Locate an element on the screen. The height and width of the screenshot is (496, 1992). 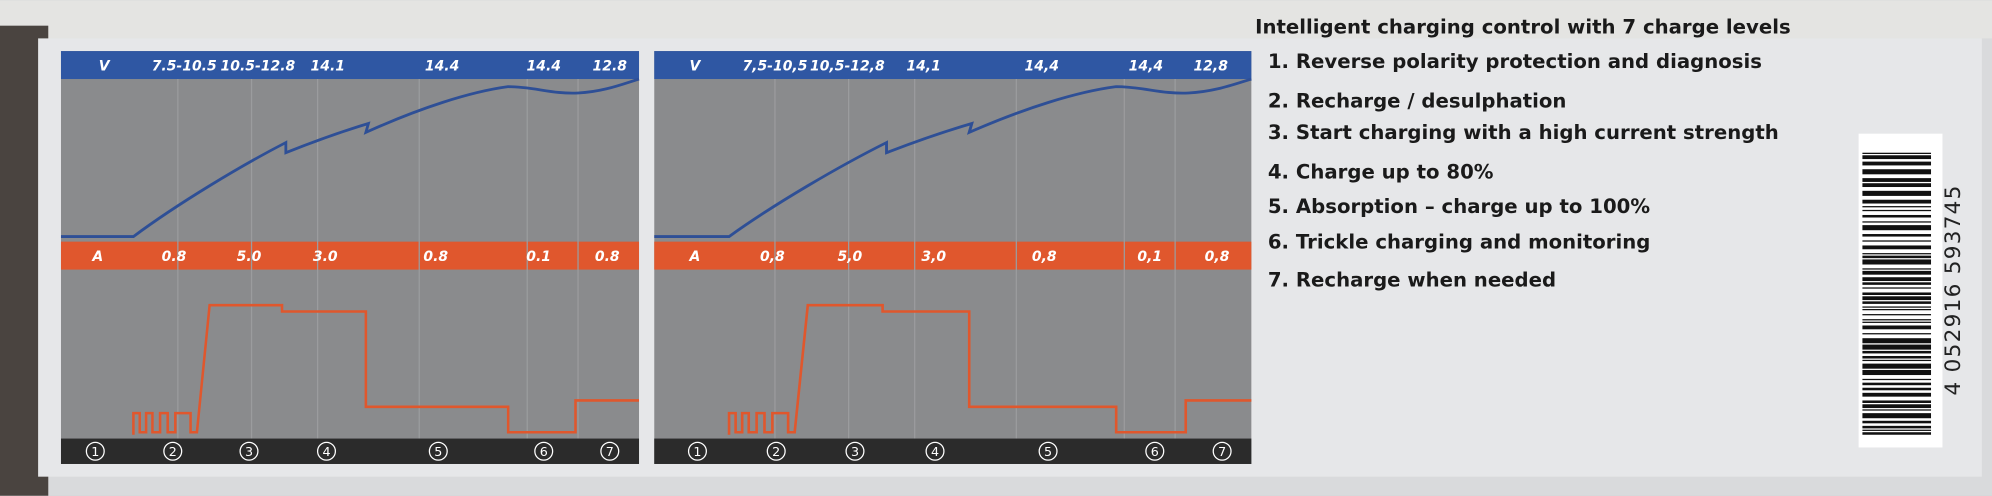
list-item: 2. Recharge / desulphation is located at coordinates (1417, 100).